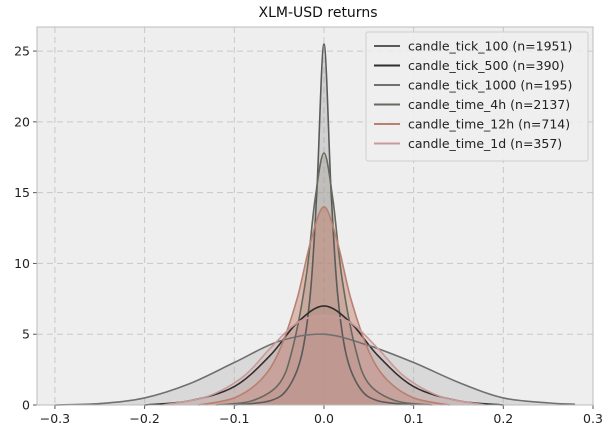 Image resolution: width=605 pixels, height=434 pixels. What do you see at coordinates (414, 418) in the screenshot?
I see `x-tick-label: 0.1` at bounding box center [414, 418].